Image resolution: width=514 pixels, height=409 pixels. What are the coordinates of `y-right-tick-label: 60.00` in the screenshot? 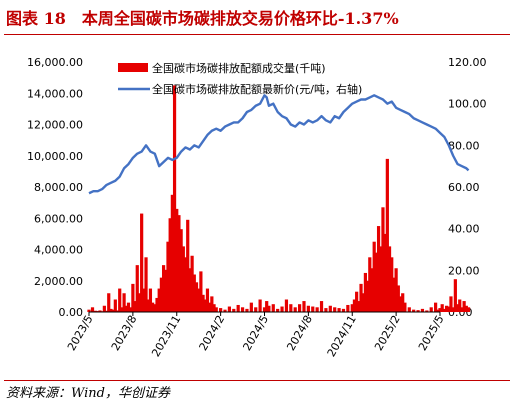 It's located at (464, 187).